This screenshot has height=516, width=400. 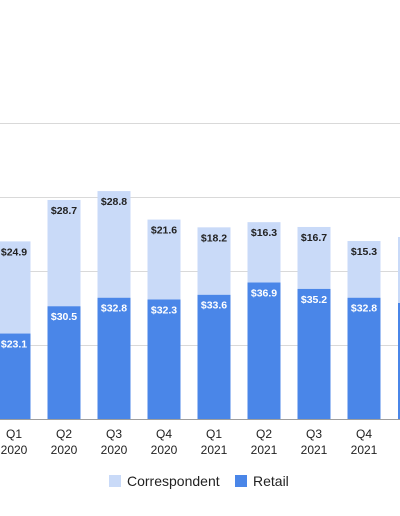 What do you see at coordinates (314, 238) in the screenshot?
I see `data-label-correspondent: $16.7` at bounding box center [314, 238].